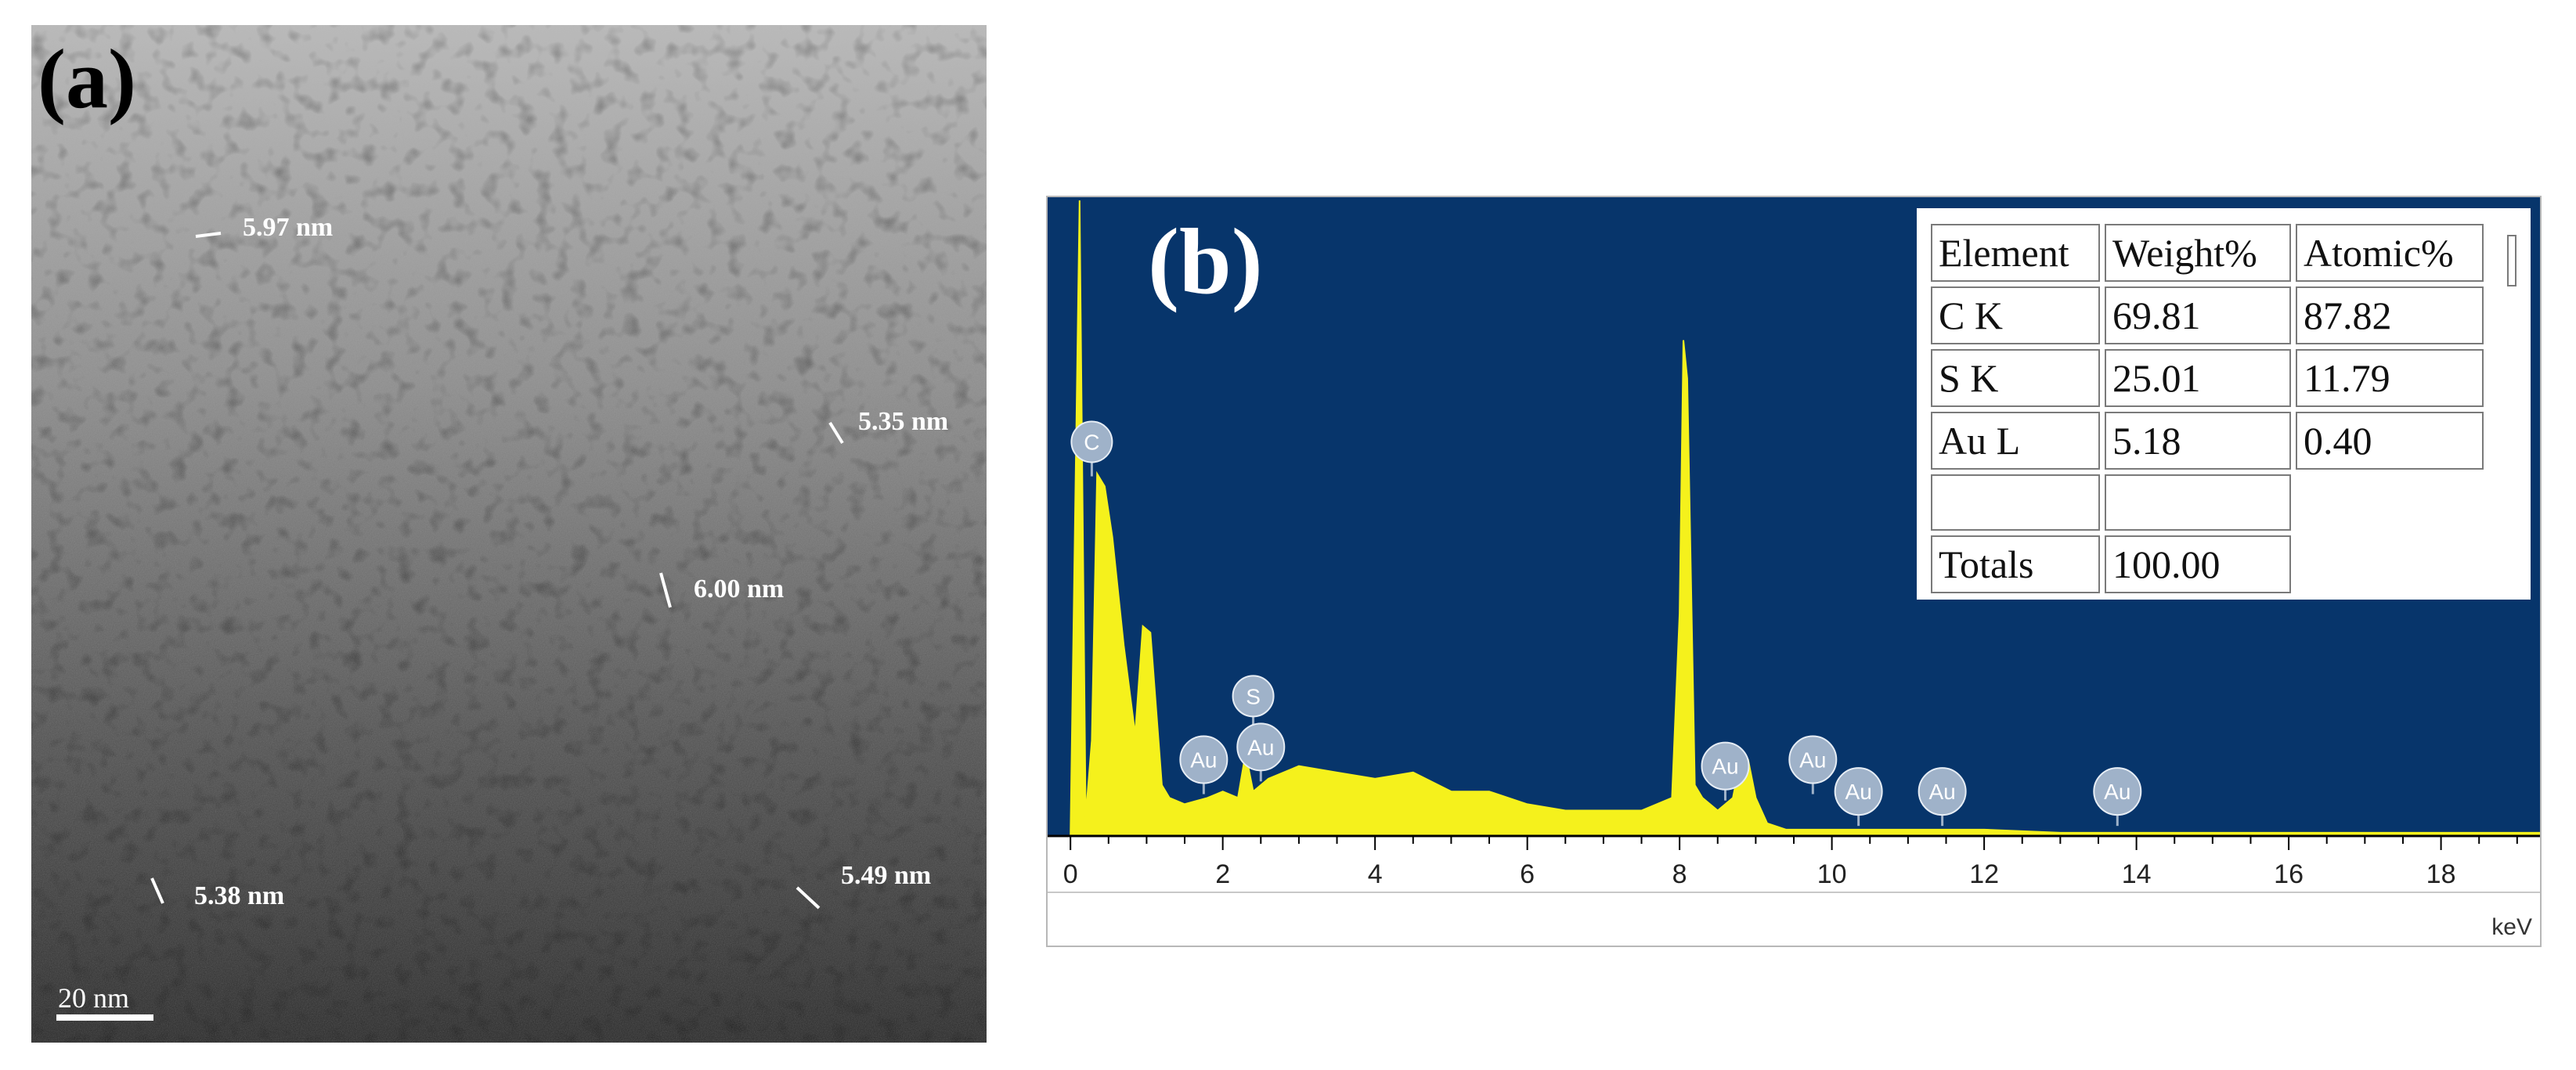  What do you see at coordinates (1205, 261) in the screenshot?
I see `panel-label-b: (b)` at bounding box center [1205, 261].